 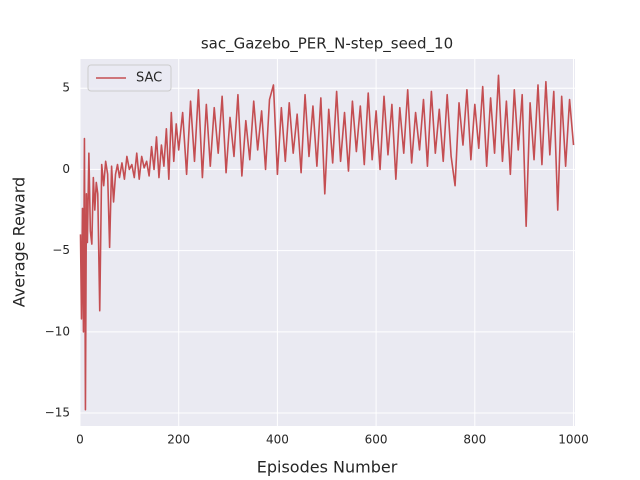 I want to click on x-axis-label: Episodes Number, so click(x=327, y=467).